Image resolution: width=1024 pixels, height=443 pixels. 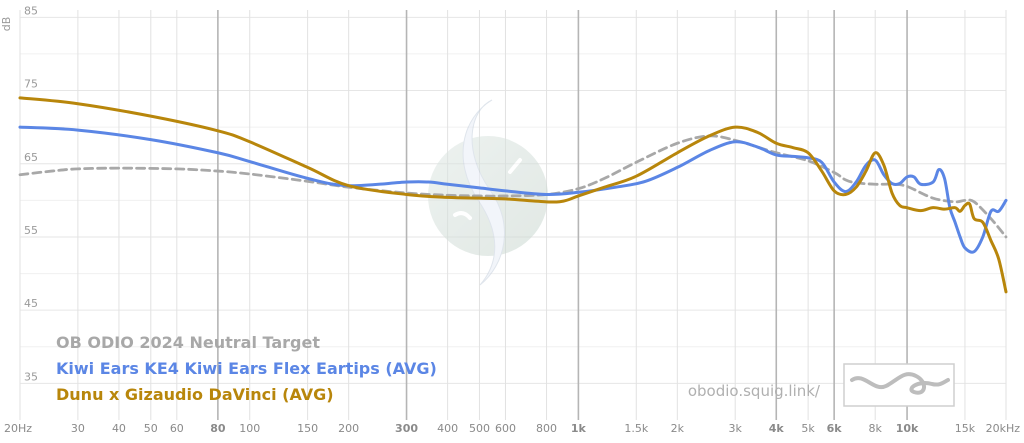 I want to click on legend-entry-0: OB ODIO 2024 Neutral Target, so click(x=188, y=342).